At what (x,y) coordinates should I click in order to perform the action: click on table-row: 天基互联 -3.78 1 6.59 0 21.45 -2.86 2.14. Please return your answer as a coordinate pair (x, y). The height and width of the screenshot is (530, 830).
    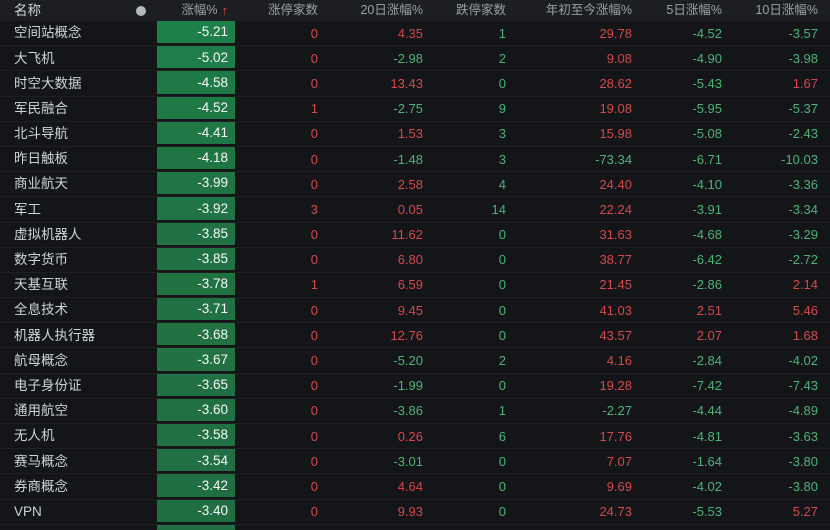
    Looking at the image, I should click on (415, 285).